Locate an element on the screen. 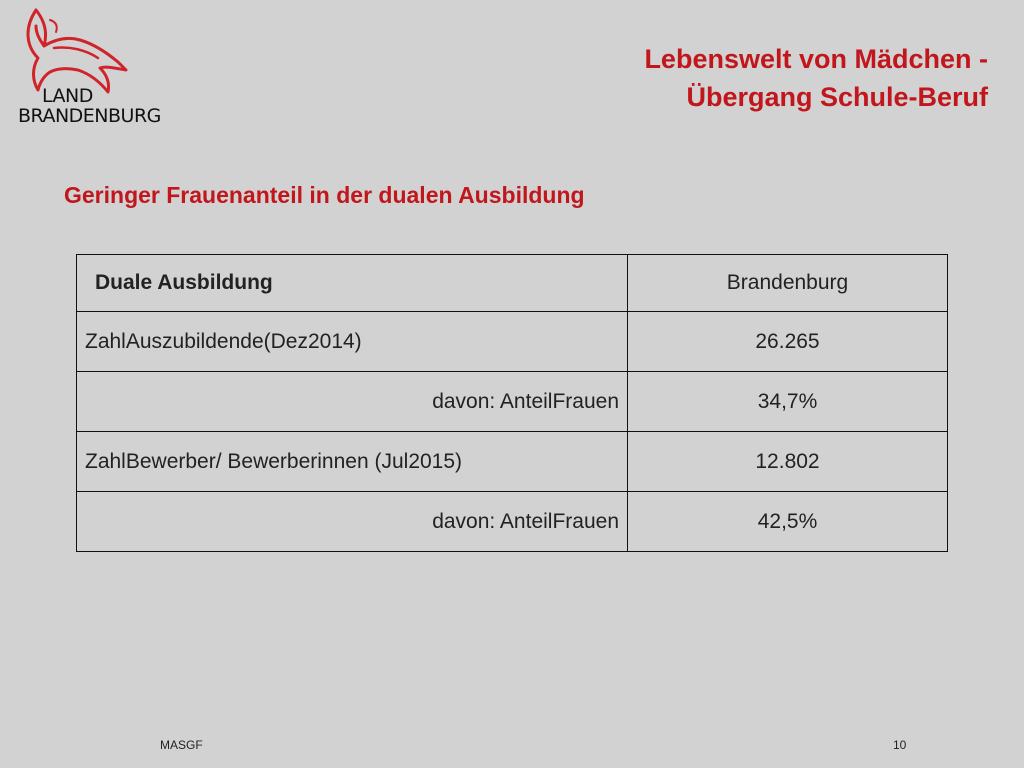 This screenshot has width=1024, height=768. logo-text-land: LAND is located at coordinates (67, 96).